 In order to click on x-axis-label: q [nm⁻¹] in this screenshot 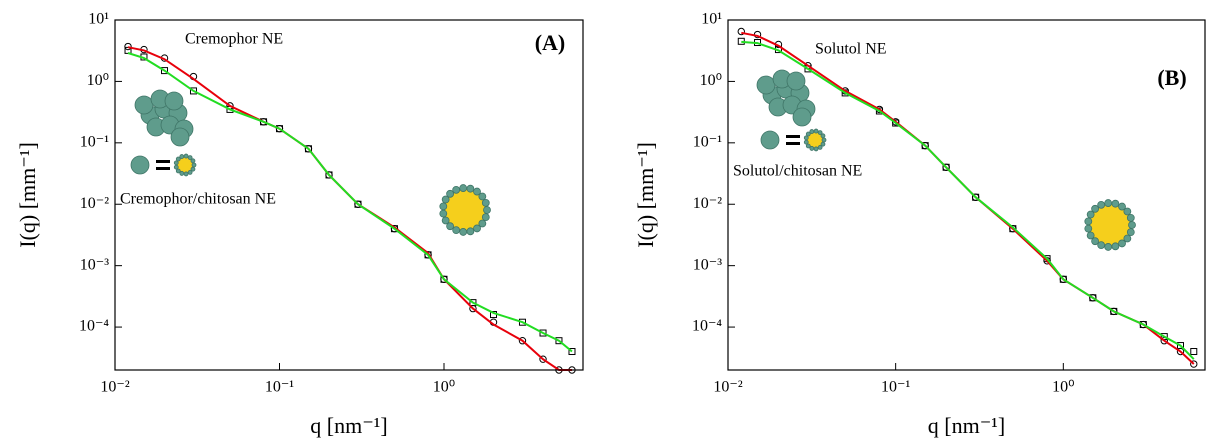, I will do `click(966, 425)`.